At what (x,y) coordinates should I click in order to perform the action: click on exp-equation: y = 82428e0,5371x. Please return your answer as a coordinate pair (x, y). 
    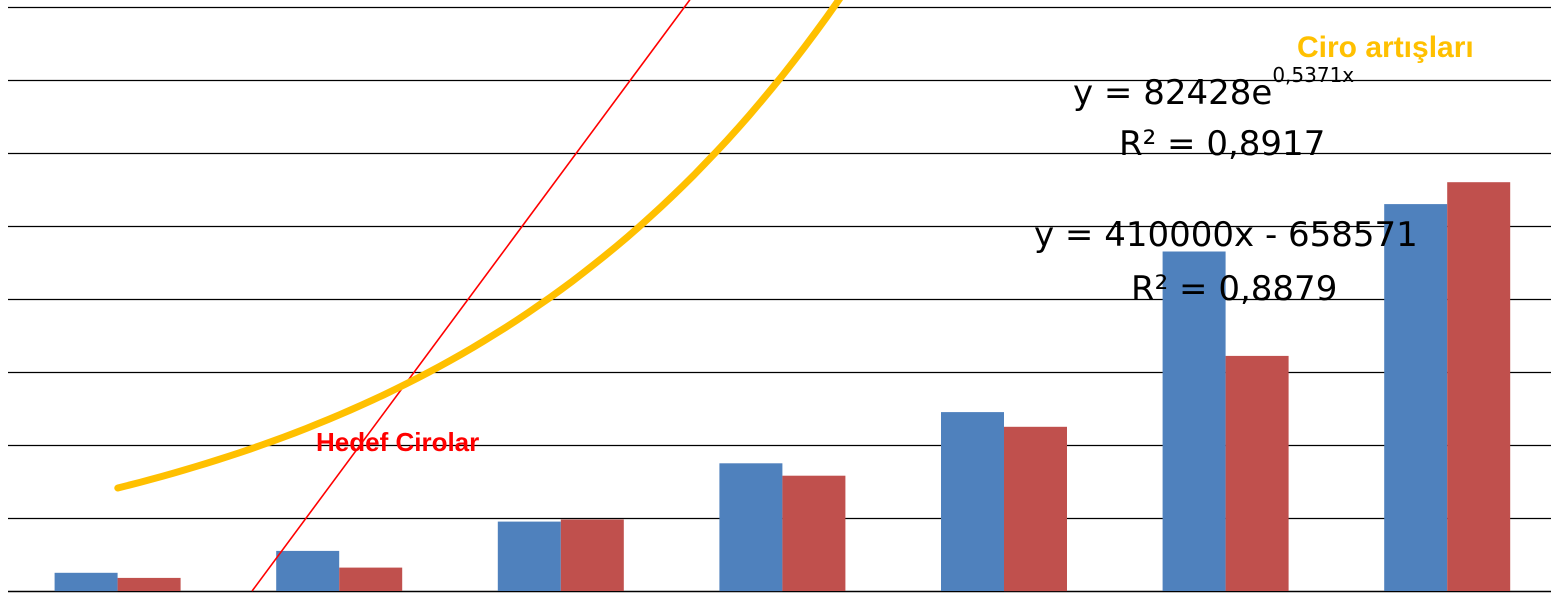
    Looking at the image, I should click on (1213, 88).